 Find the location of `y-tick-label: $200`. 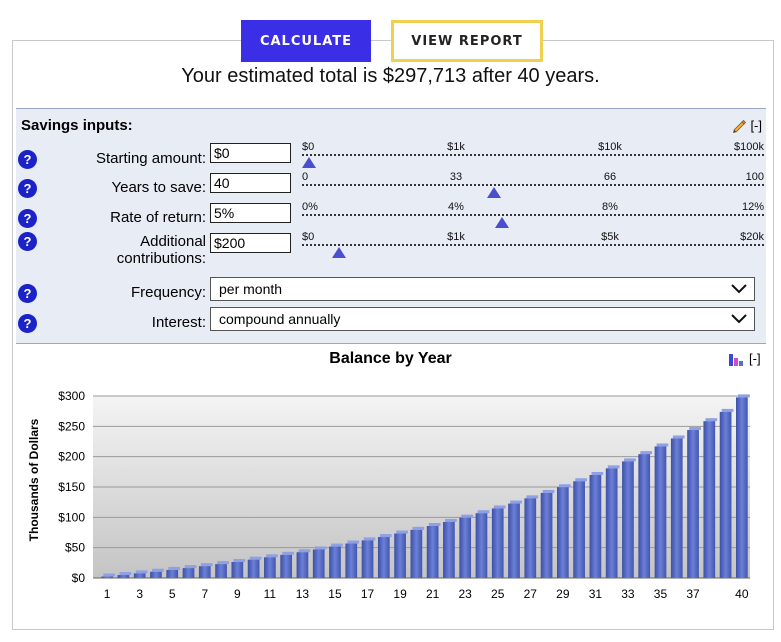

y-tick-label: $200 is located at coordinates (71, 457).